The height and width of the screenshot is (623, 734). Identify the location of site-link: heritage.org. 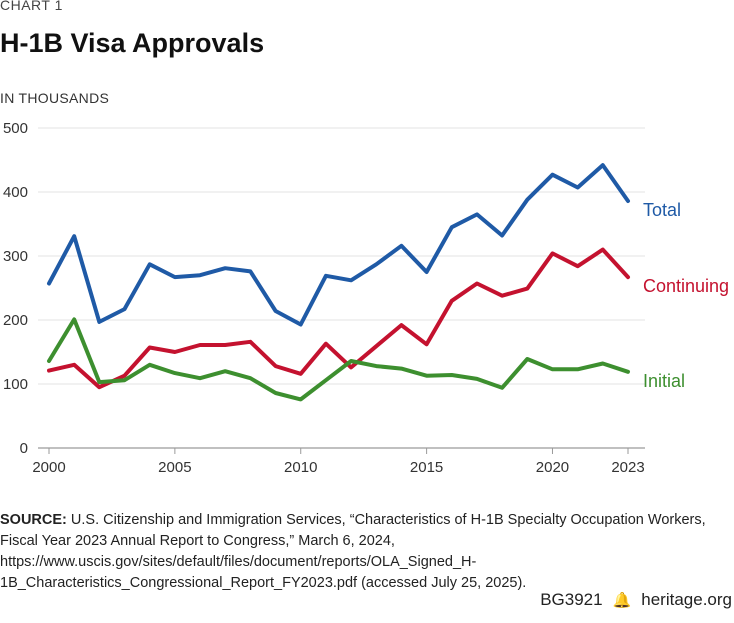
(686, 599).